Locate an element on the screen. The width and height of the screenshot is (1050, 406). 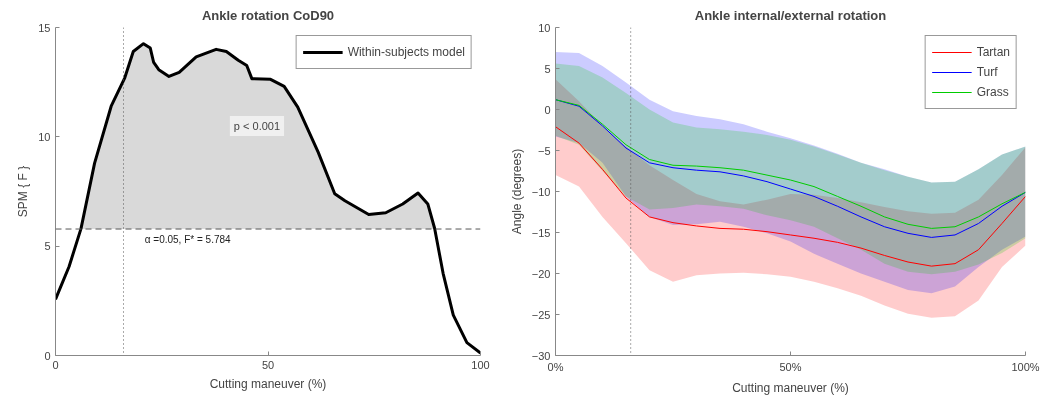
y-tick-label: −30 is located at coordinates (541, 355).